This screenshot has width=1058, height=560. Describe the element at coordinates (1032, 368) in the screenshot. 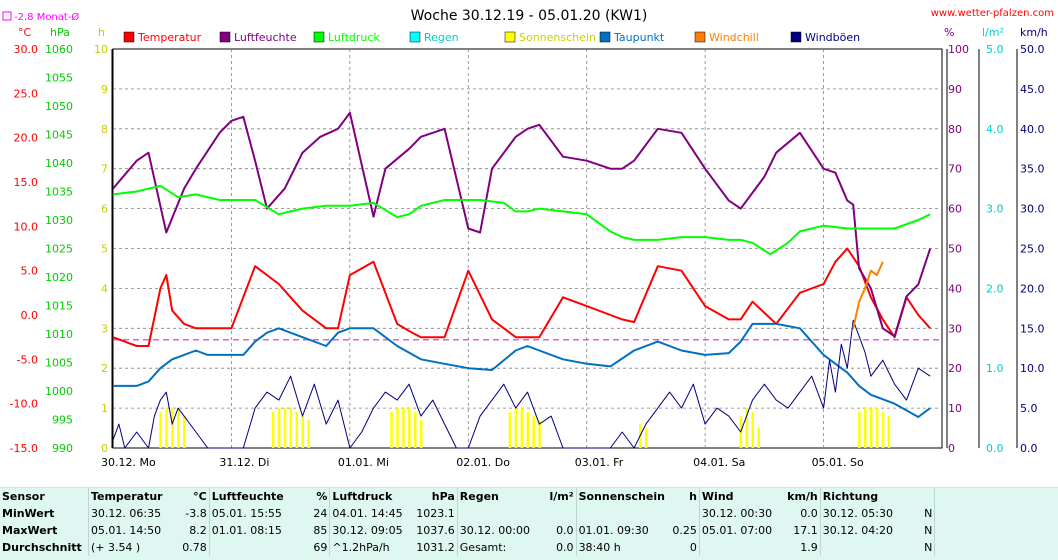

I see `axis-tick-label: 10.0` at that location.